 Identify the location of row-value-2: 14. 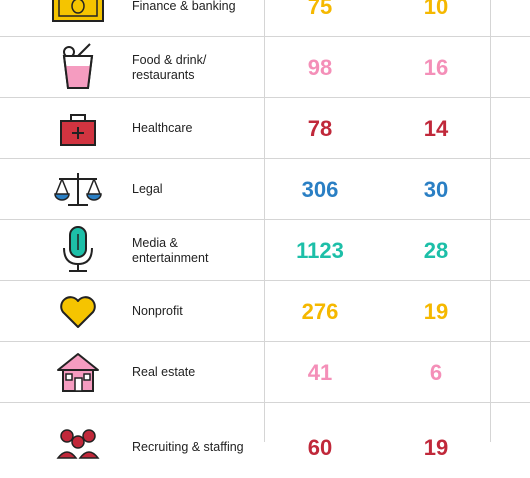
(436, 128).